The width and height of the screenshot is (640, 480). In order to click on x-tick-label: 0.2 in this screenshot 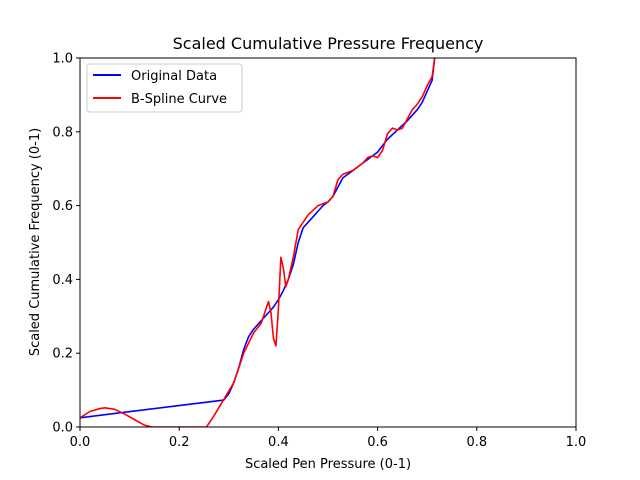, I will do `click(179, 442)`.